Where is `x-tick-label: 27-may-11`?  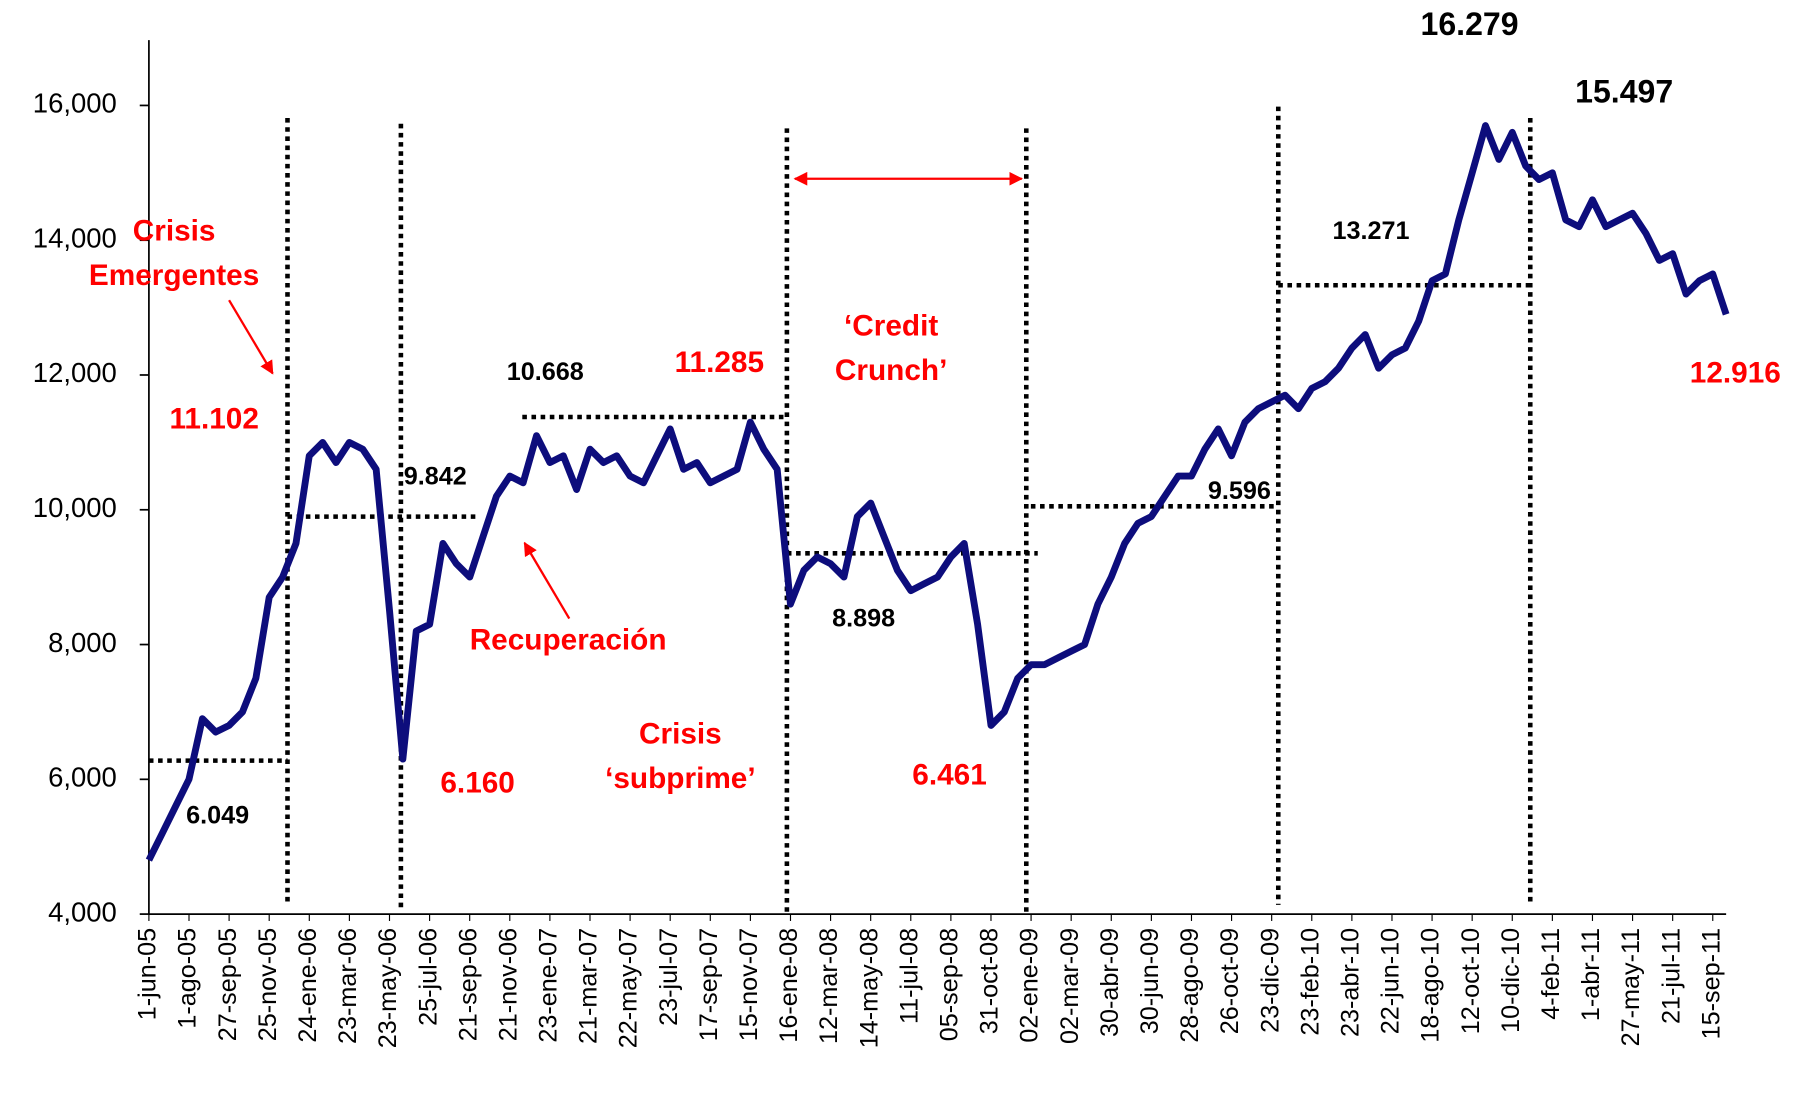 x-tick-label: 27-may-11 is located at coordinates (1631, 987).